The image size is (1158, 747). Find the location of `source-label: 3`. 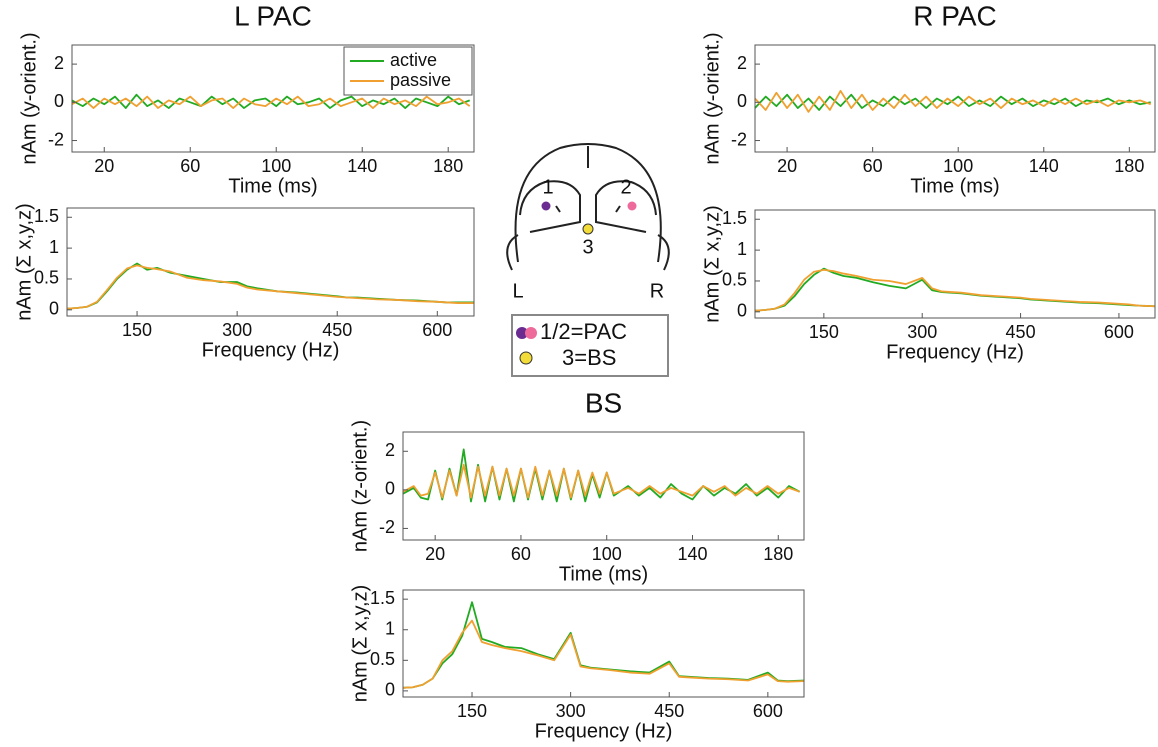

source-label: 3 is located at coordinates (587, 247).